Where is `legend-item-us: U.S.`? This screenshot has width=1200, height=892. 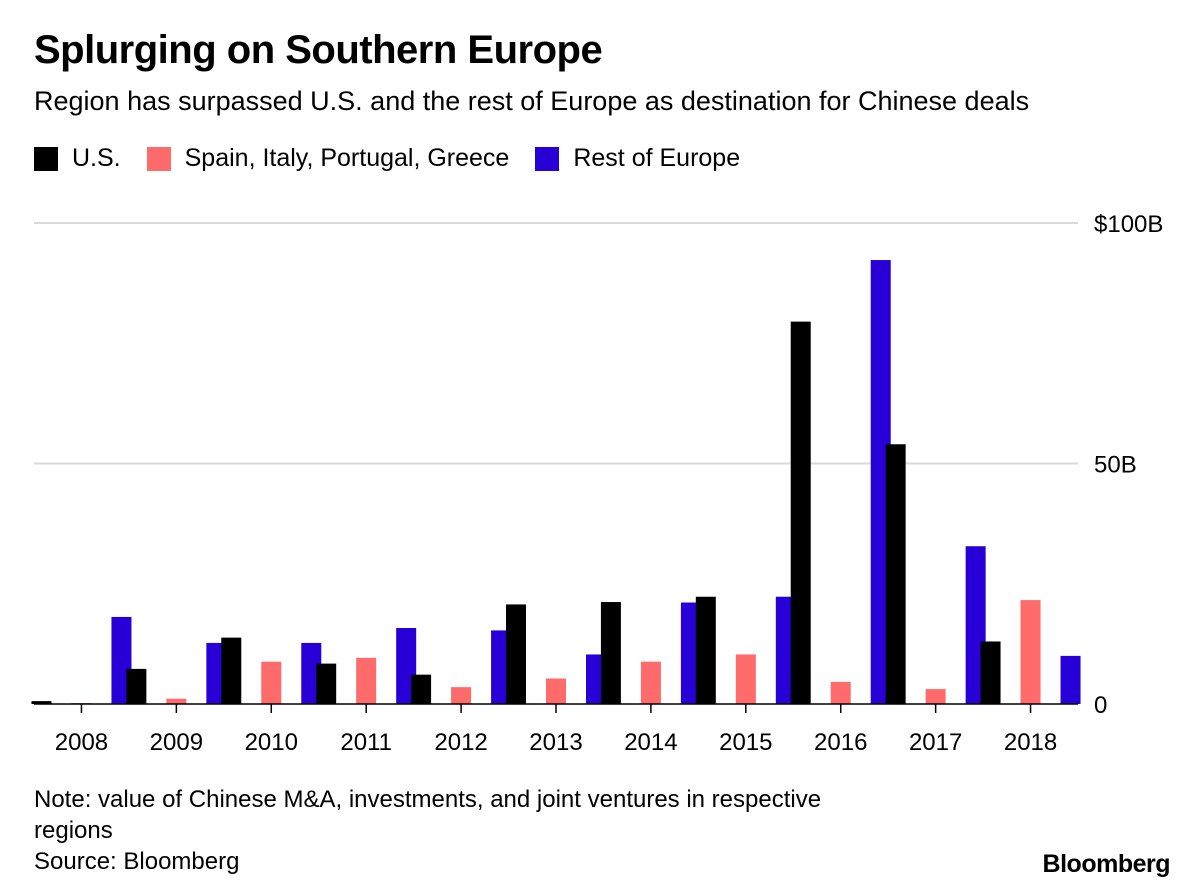 legend-item-us: U.S. is located at coordinates (77, 158).